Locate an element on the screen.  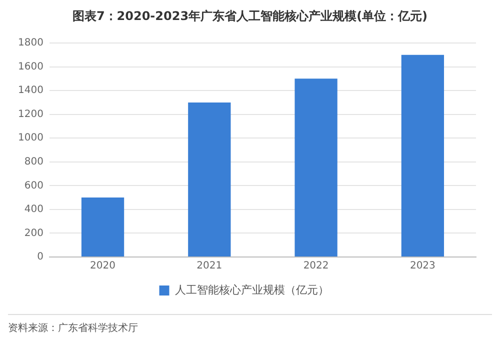
y-tick-label: 1600 is located at coordinates (31, 66).